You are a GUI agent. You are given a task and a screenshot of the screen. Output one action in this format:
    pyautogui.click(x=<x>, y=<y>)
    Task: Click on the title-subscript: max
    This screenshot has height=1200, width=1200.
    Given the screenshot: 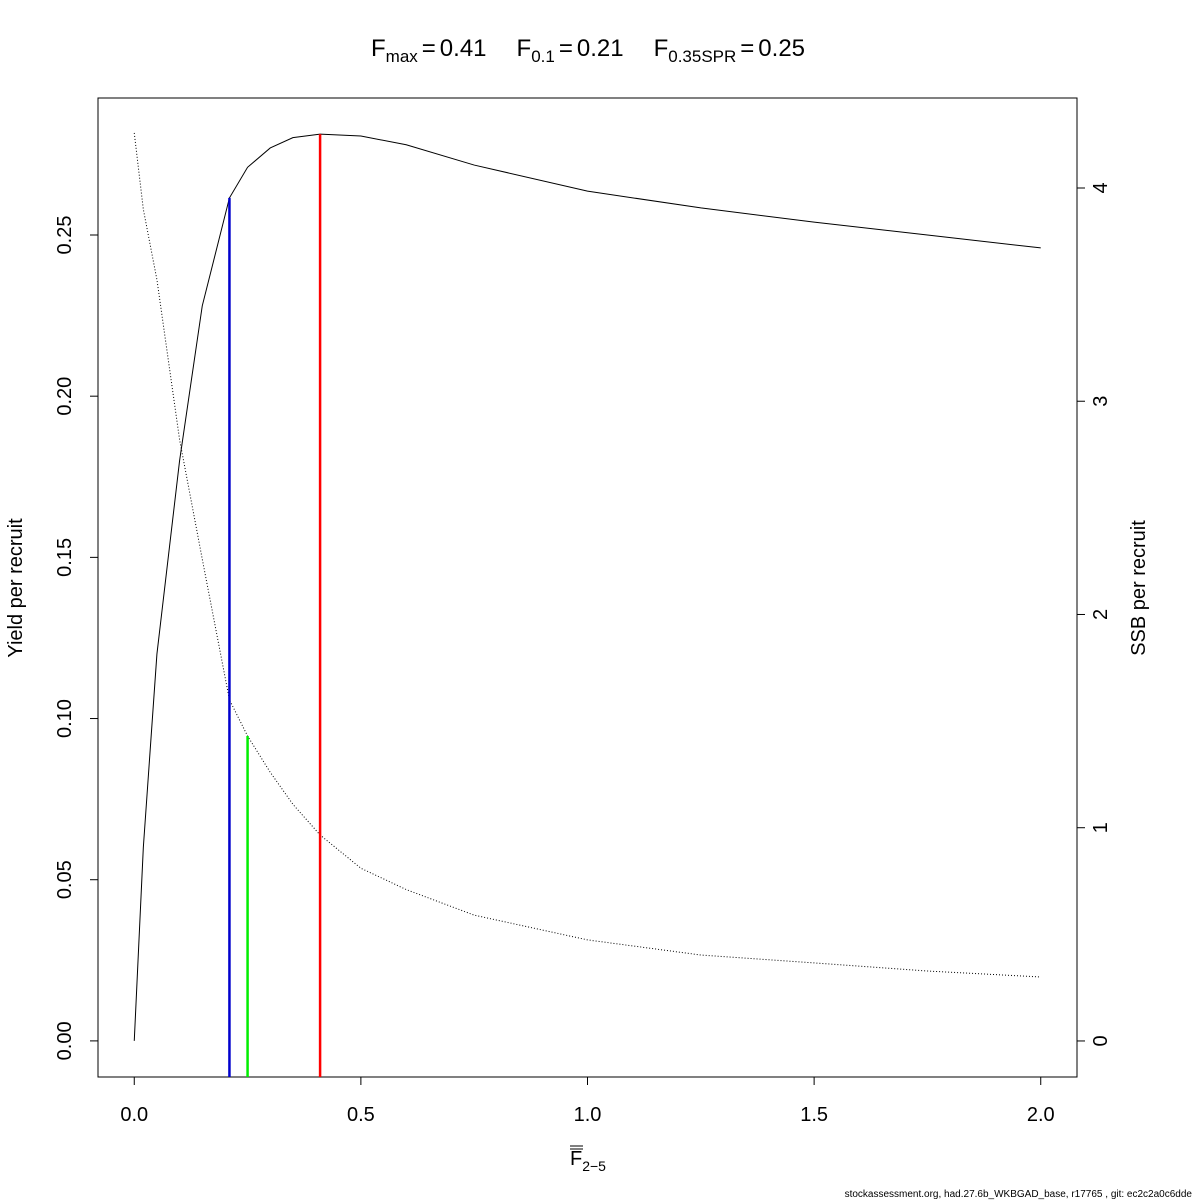 What is the action you would take?
    pyautogui.click(x=402, y=56)
    